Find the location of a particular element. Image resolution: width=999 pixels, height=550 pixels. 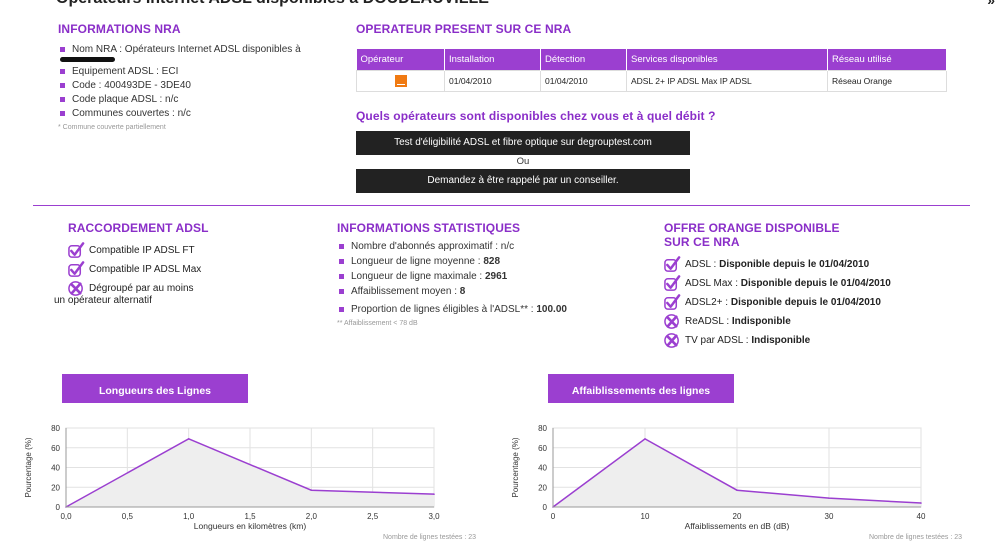

x-tick-label: 20 is located at coordinates (737, 516).